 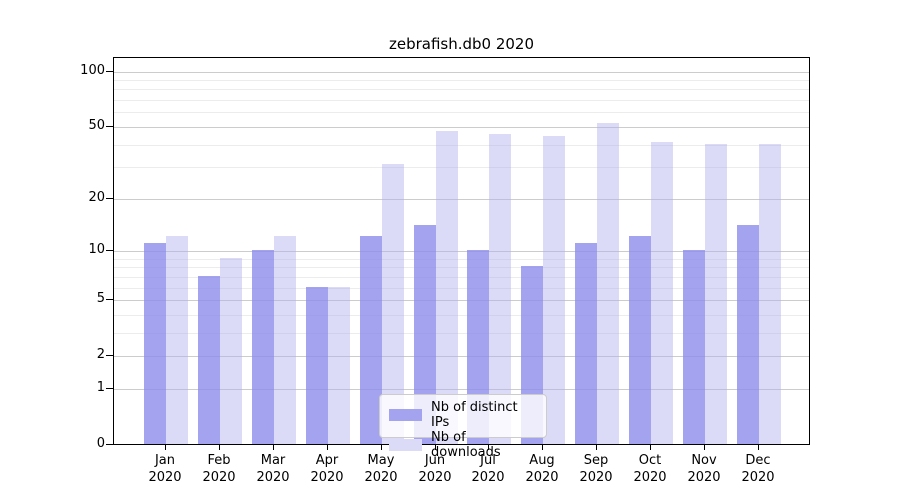 I want to click on x-tick-month: Aug, so click(x=542, y=460).